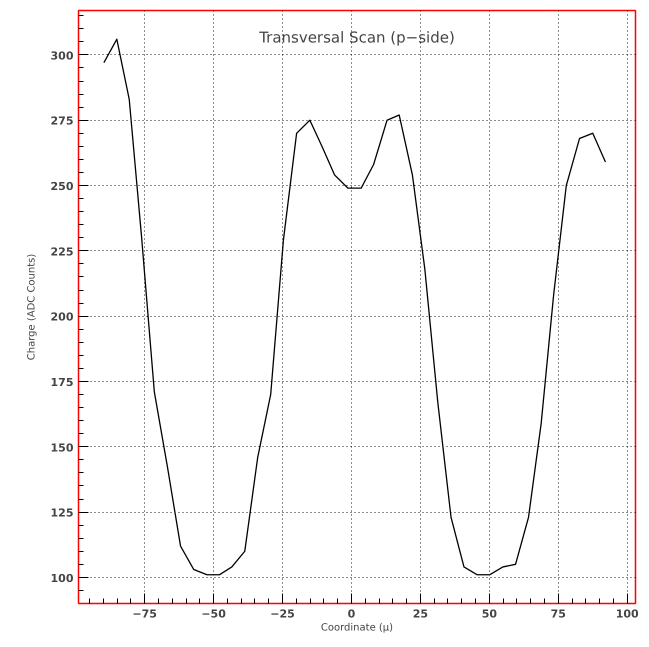 The image size is (649, 647). What do you see at coordinates (62, 447) in the screenshot?
I see `y-tick-label: 150` at bounding box center [62, 447].